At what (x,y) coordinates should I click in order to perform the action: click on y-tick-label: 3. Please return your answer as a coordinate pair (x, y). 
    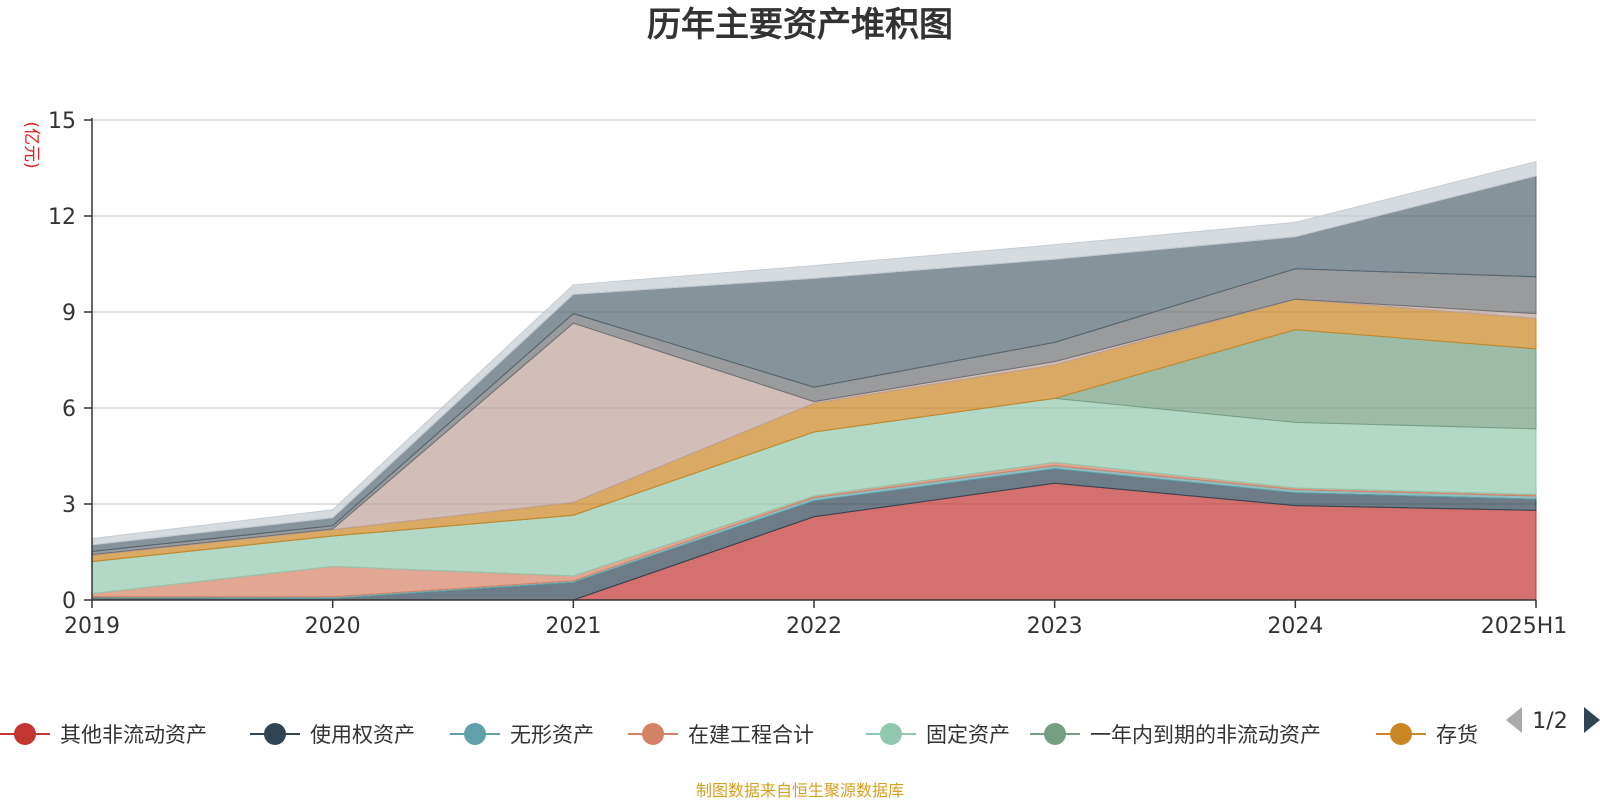
    Looking at the image, I should click on (69, 505).